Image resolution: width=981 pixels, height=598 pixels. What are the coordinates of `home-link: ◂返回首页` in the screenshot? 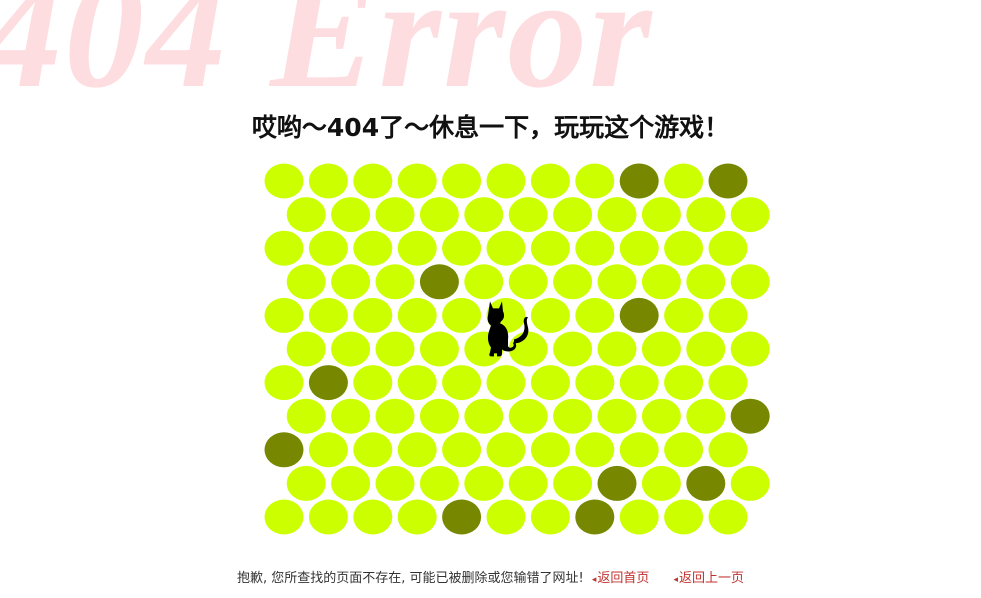 It's located at (620, 578).